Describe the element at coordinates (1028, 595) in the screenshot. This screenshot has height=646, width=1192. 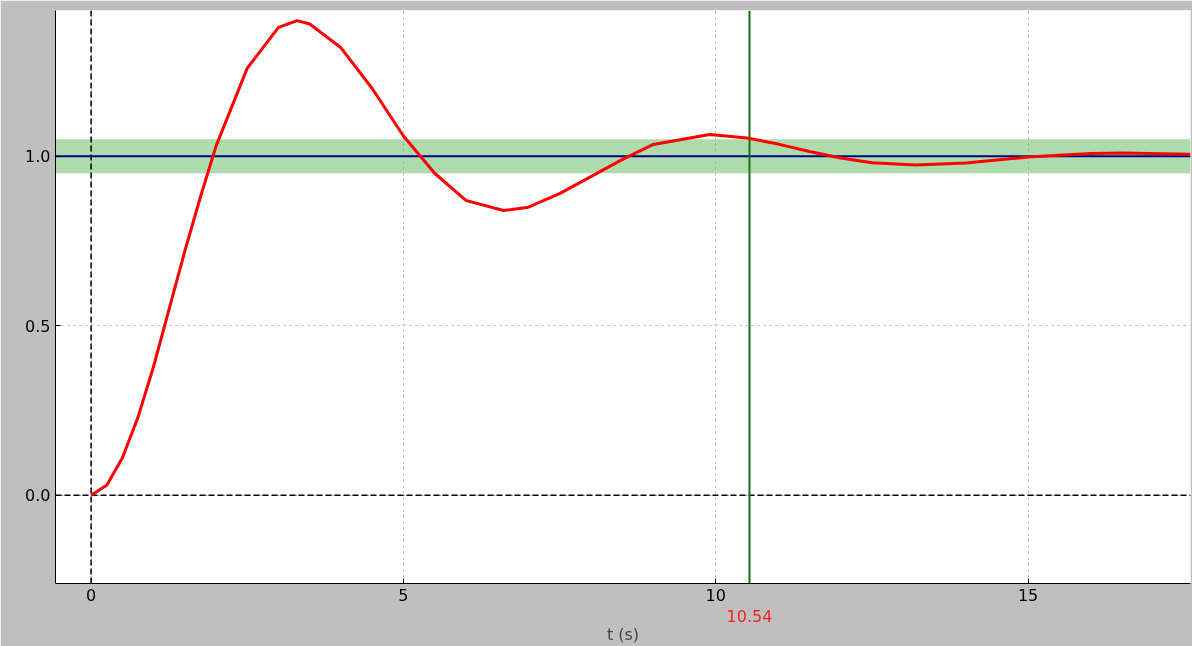
I see `x-tick-label: 15` at that location.